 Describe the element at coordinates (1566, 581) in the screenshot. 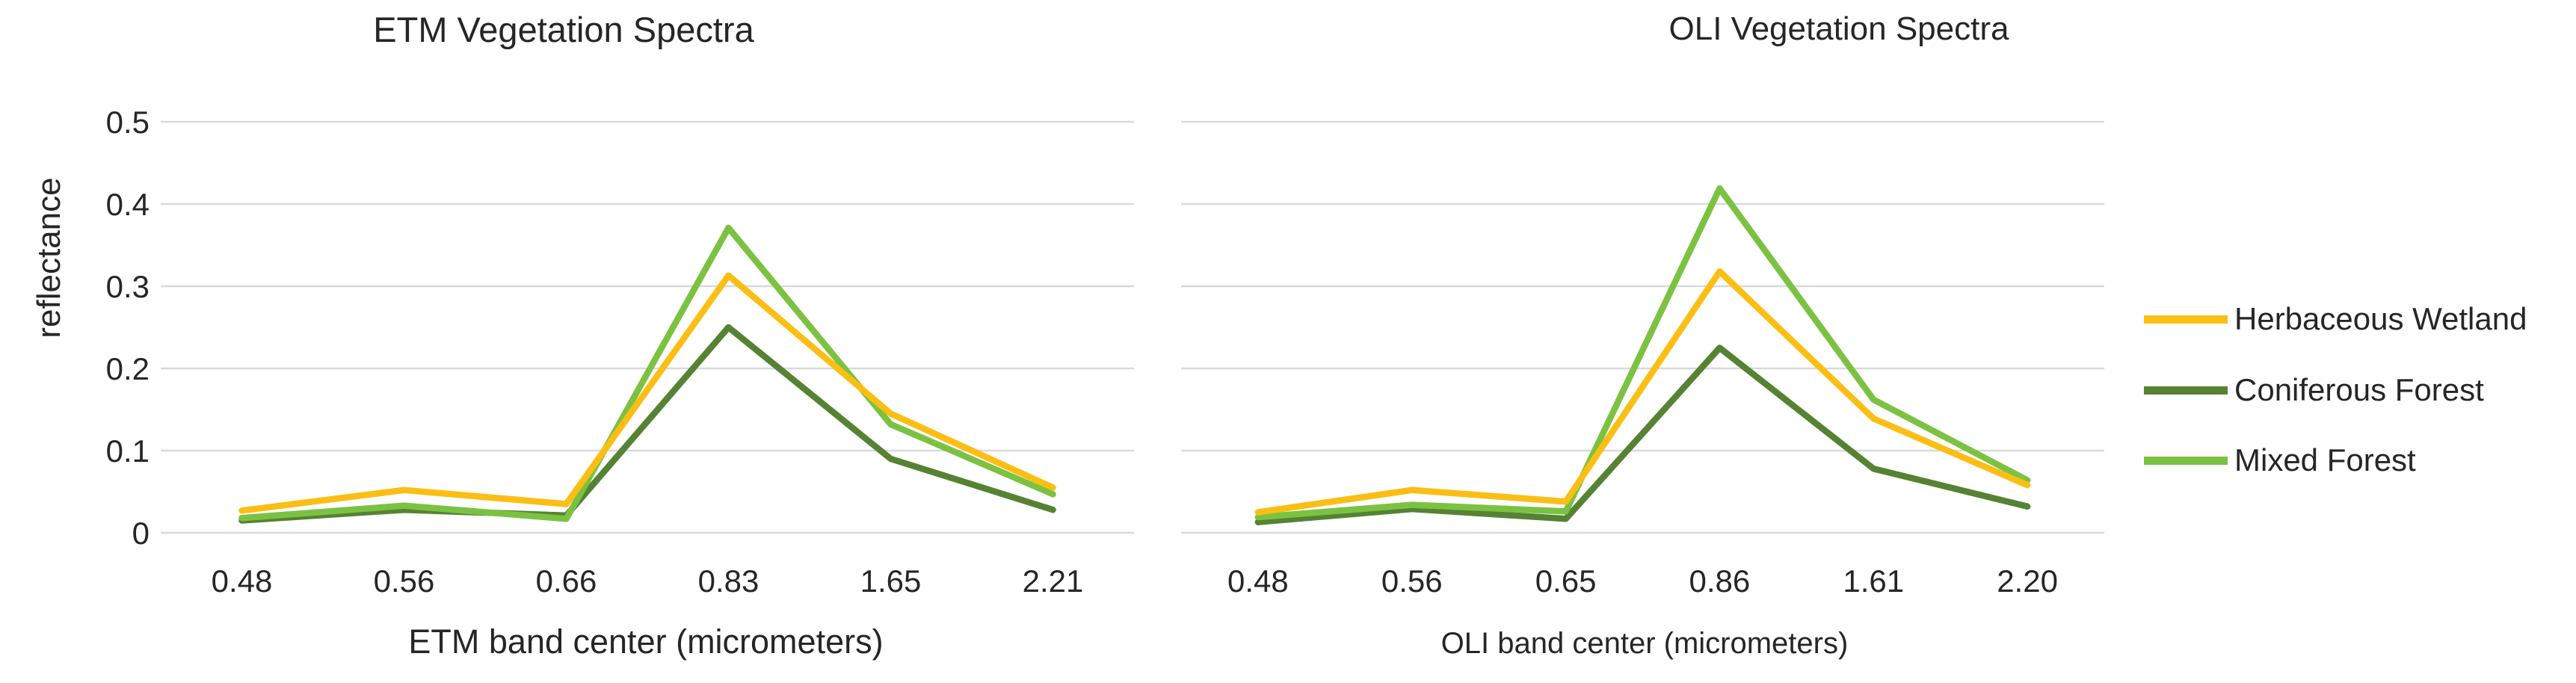

I see `x-tick-label-oli: 0.65` at that location.